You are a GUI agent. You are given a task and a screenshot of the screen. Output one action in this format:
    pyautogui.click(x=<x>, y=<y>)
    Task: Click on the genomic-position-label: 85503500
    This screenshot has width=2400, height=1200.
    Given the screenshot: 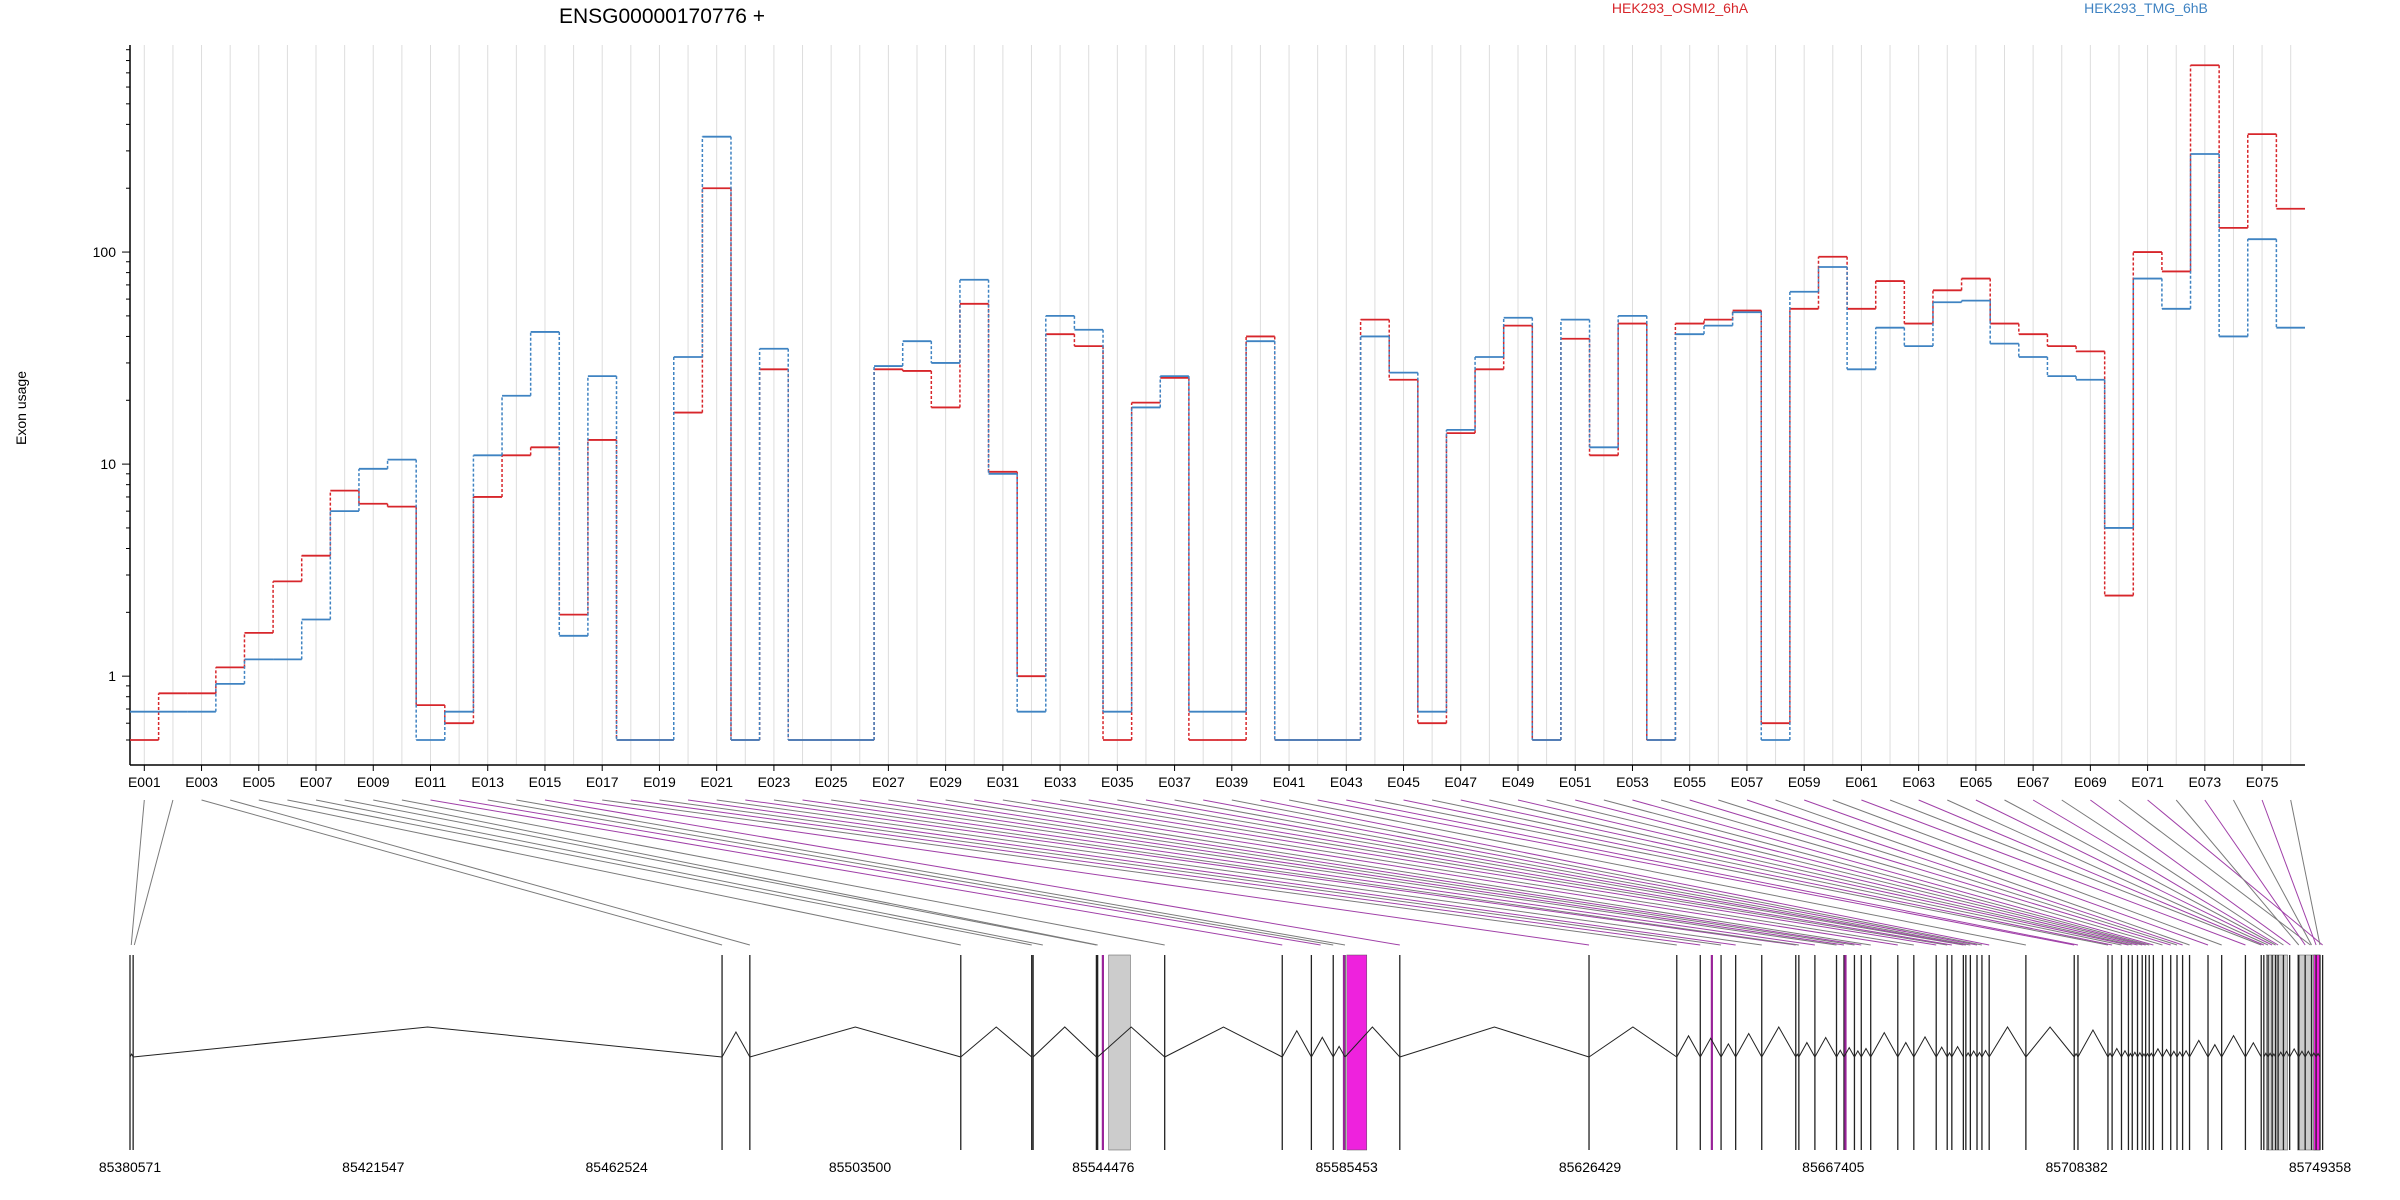 What is the action you would take?
    pyautogui.click(x=860, y=1167)
    